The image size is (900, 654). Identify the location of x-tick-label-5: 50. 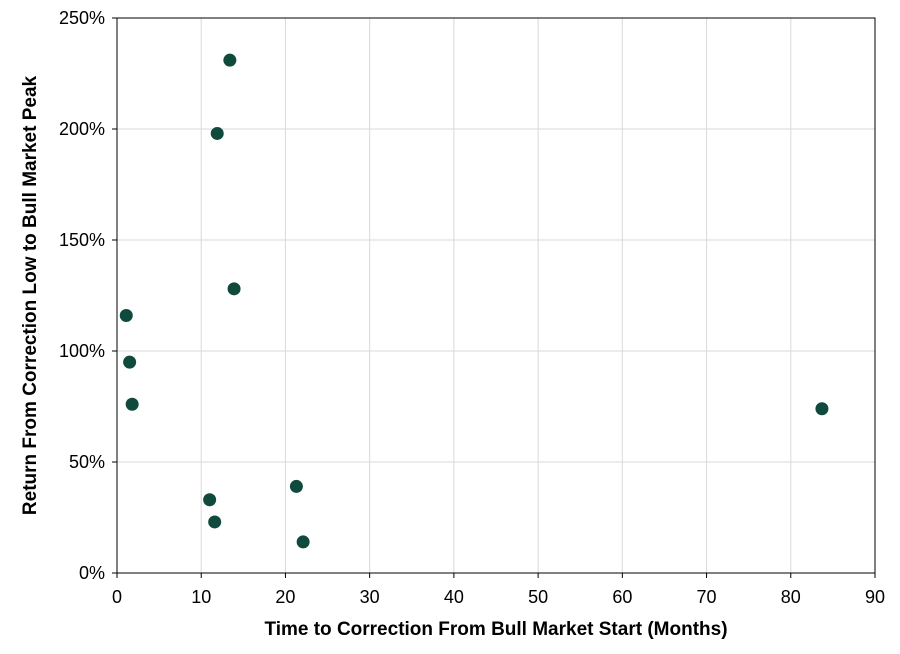
(538, 597).